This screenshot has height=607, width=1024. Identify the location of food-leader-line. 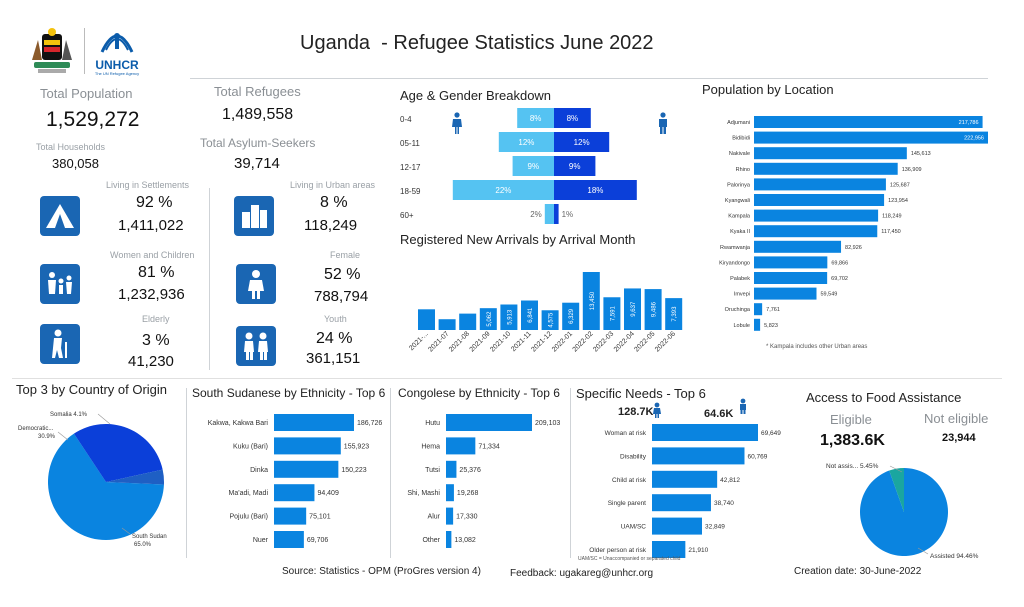
(923, 551).